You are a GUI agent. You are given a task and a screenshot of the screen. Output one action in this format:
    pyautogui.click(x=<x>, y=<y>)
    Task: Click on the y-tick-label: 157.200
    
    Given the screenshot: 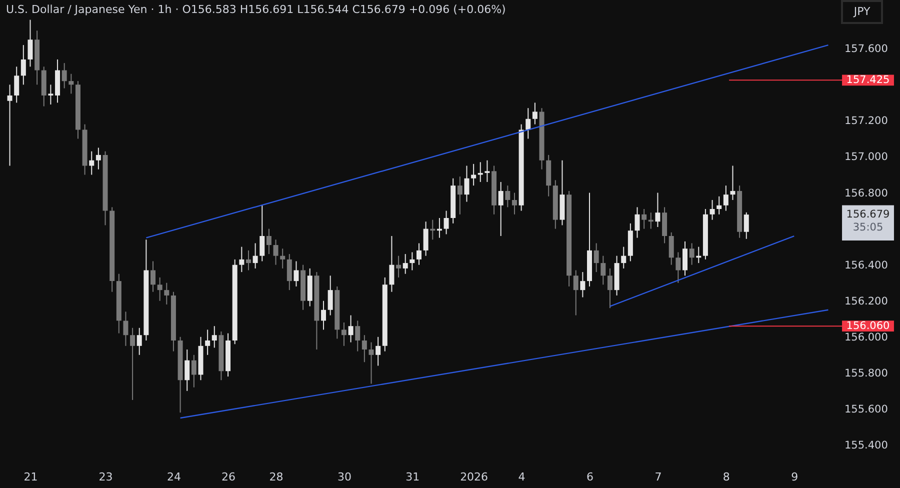 What is the action you would take?
    pyautogui.click(x=866, y=121)
    